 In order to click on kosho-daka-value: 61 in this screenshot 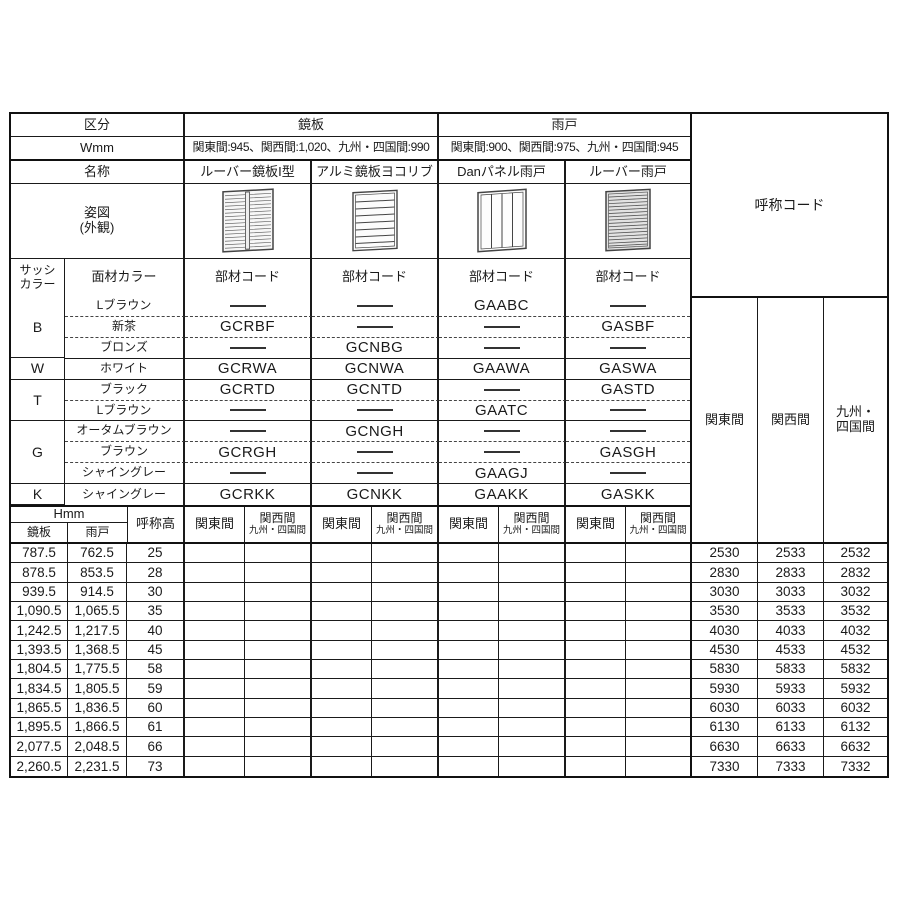, I will do `click(156, 727)`.